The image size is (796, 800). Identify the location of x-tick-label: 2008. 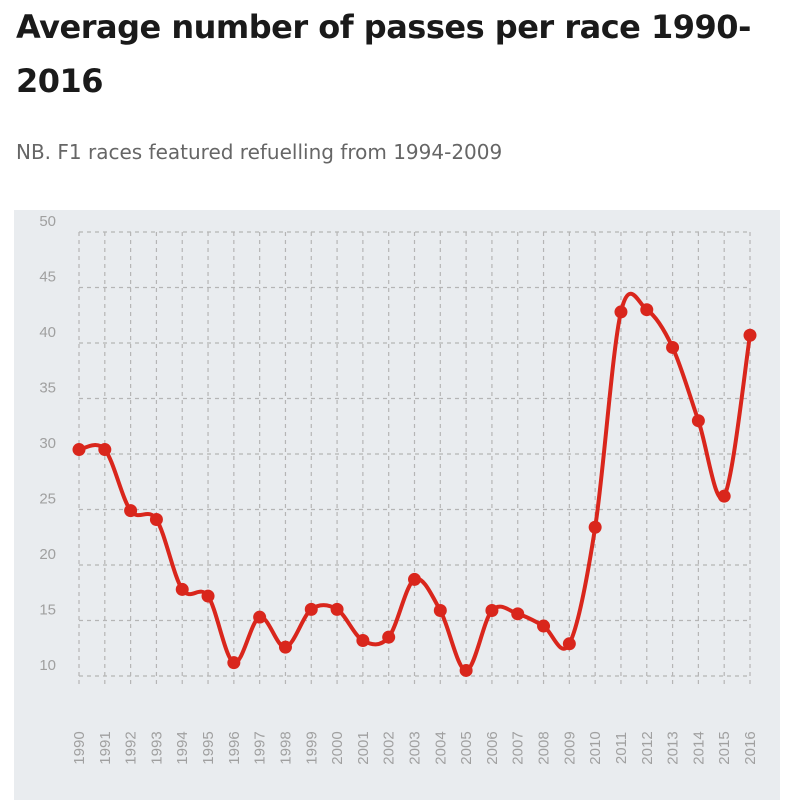
(544, 747).